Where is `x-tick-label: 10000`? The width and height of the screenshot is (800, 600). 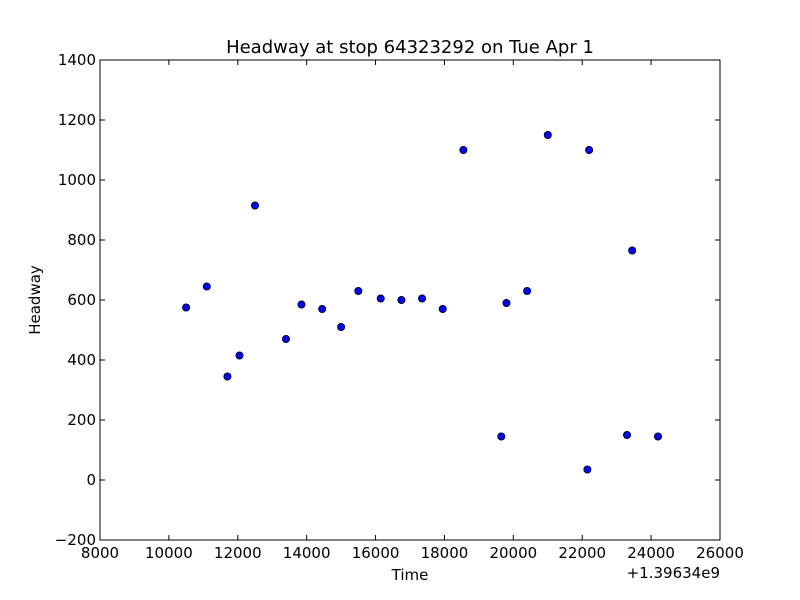
x-tick-label: 10000 is located at coordinates (169, 553).